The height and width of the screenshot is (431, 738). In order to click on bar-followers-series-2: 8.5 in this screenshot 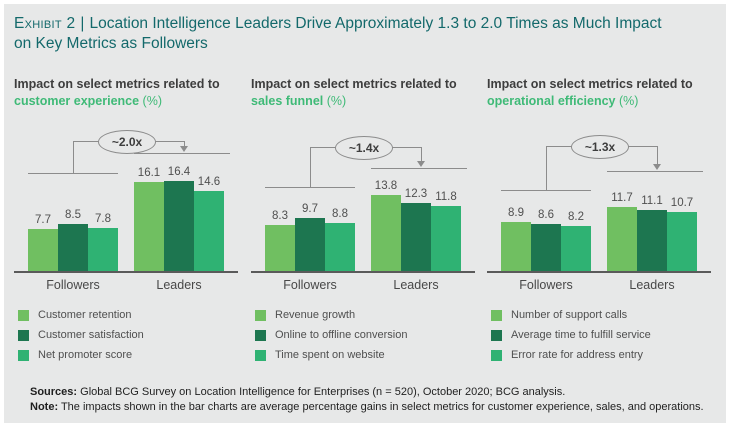, I will do `click(73, 240)`.